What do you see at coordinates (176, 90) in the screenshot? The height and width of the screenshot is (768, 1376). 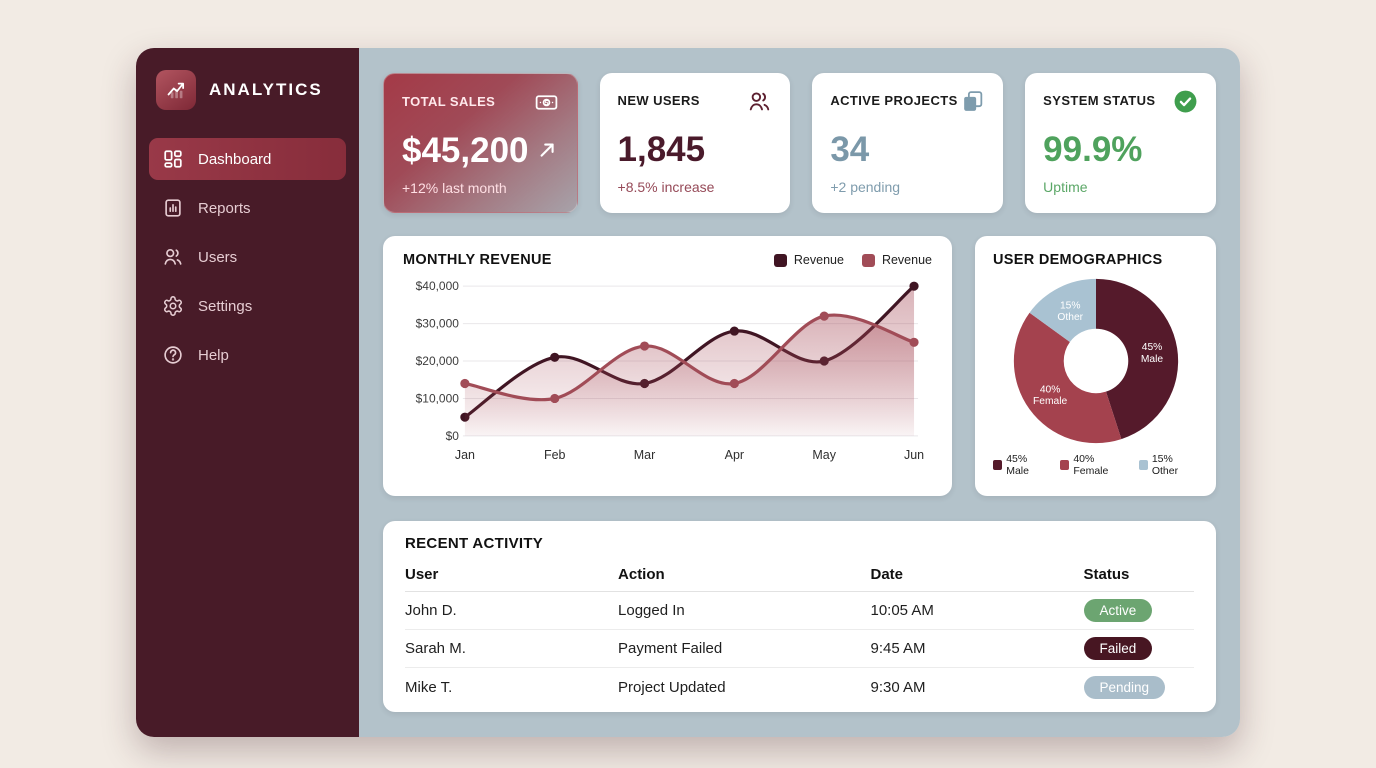 I see `analytics-logo-icon` at bounding box center [176, 90].